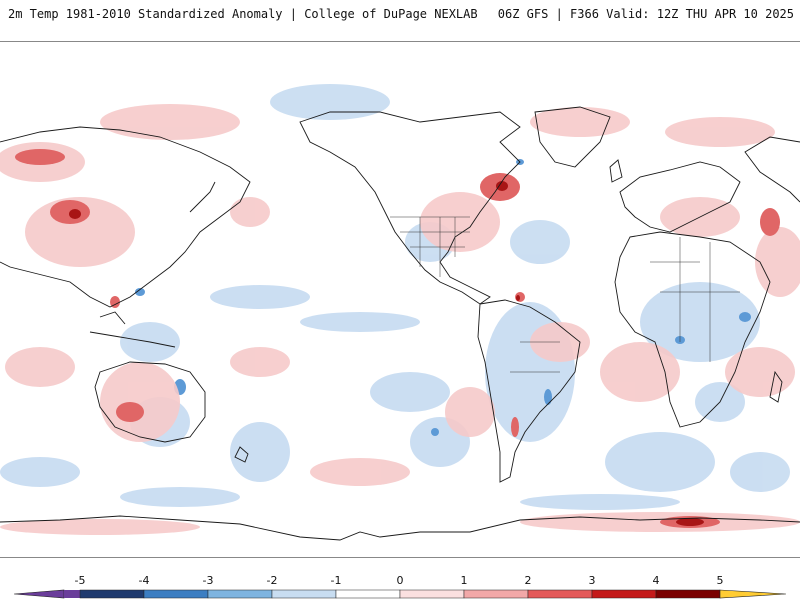 Image resolution: width=800 pixels, height=604 pixels. Describe the element at coordinates (208, 580) in the screenshot. I see `colorbar-tick-label: -3` at that location.